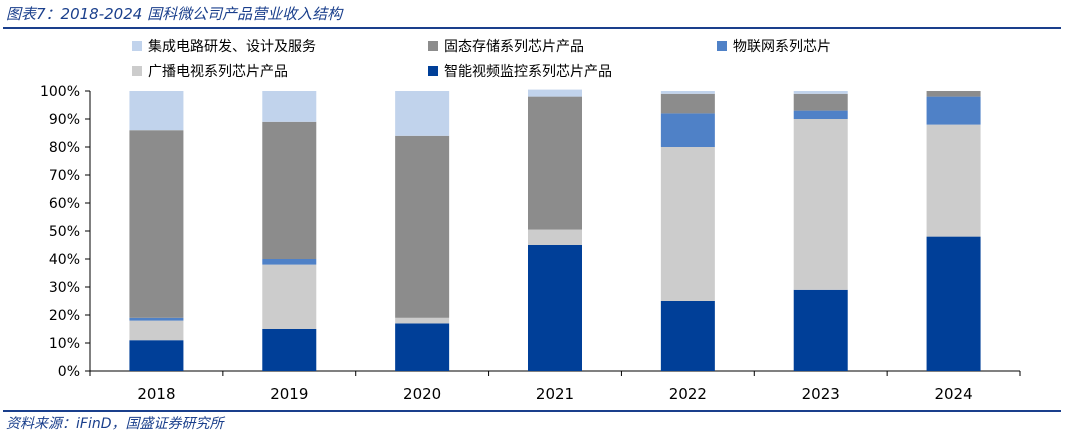 The width and height of the screenshot is (1065, 436). What do you see at coordinates (64, 176) in the screenshot?
I see `y-tick-label: 70%` at bounding box center [64, 176].